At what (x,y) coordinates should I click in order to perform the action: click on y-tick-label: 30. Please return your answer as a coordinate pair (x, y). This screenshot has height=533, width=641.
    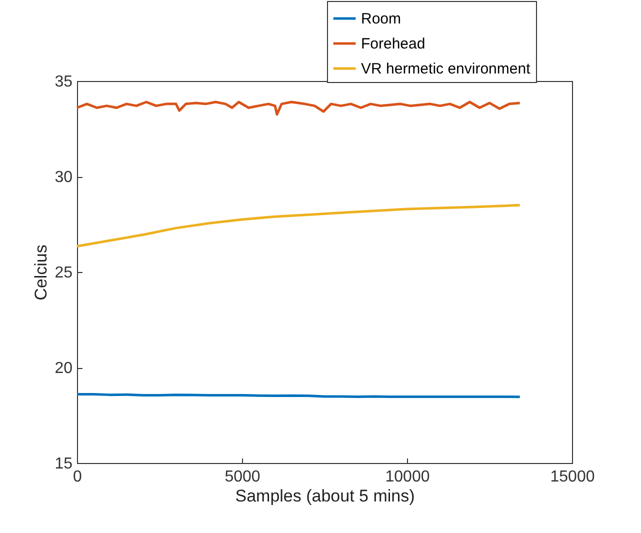
    Looking at the image, I should click on (63, 177).